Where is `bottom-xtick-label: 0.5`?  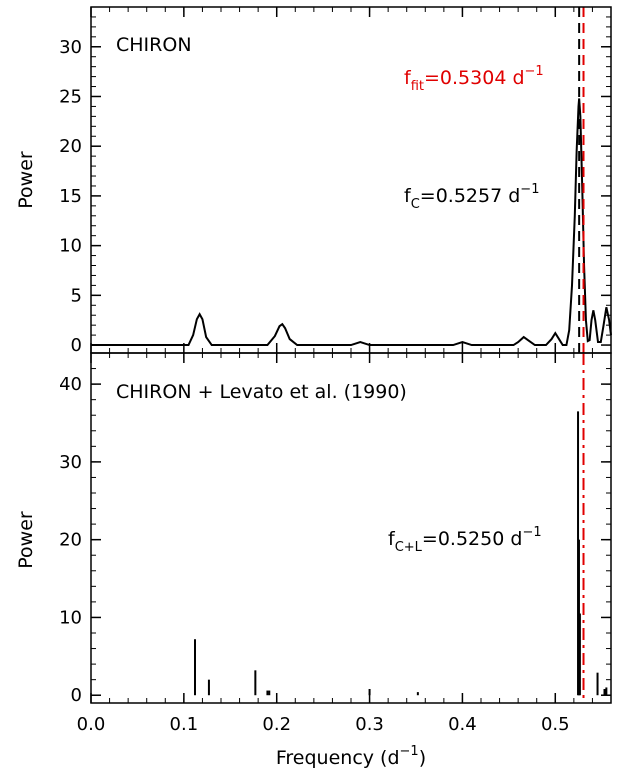 bottom-xtick-label: 0.5 is located at coordinates (555, 724).